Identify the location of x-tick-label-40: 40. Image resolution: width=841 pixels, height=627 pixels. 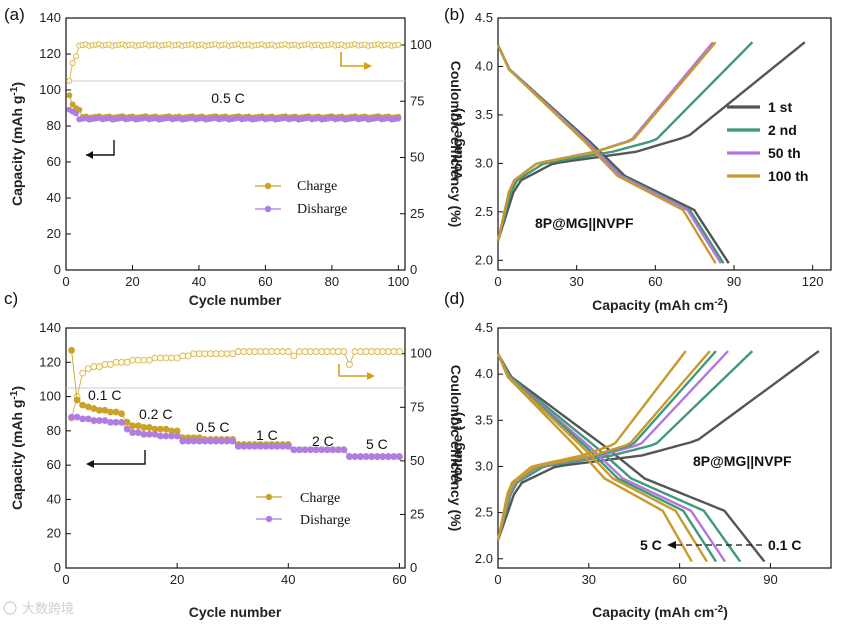
(288, 579).